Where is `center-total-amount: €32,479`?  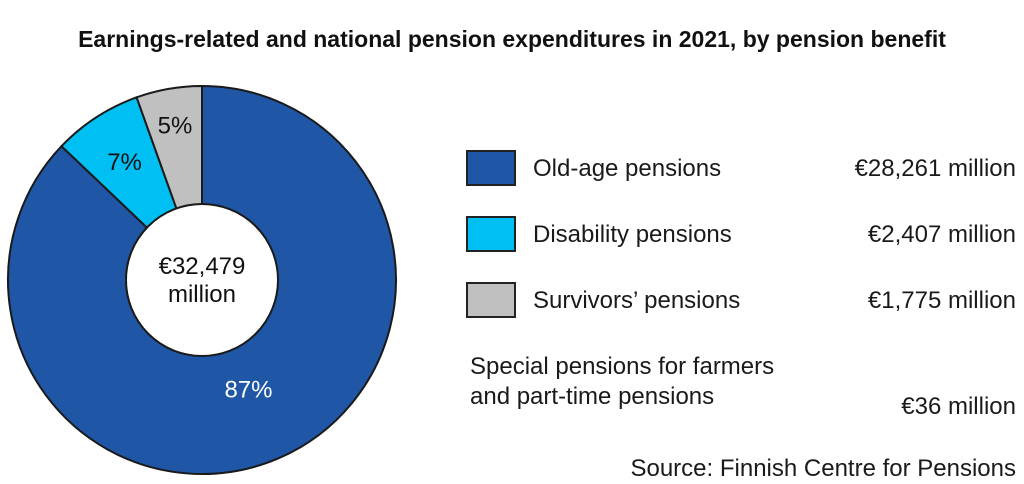 center-total-amount: €32,479 is located at coordinates (202, 266).